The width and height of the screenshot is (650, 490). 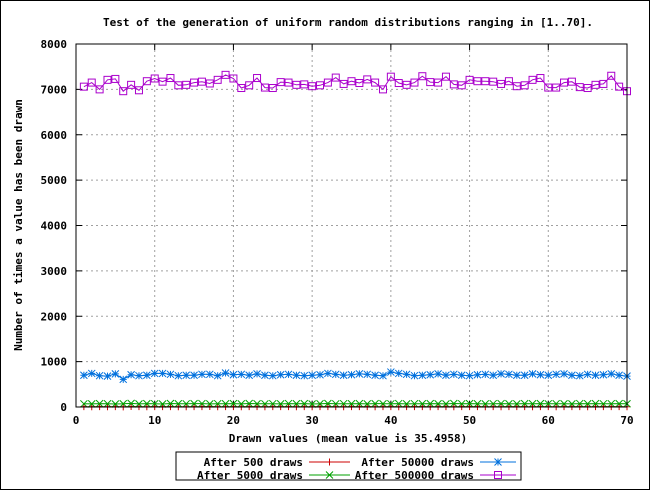 What do you see at coordinates (76, 420) in the screenshot?
I see `x-tick-label: 0` at bounding box center [76, 420].